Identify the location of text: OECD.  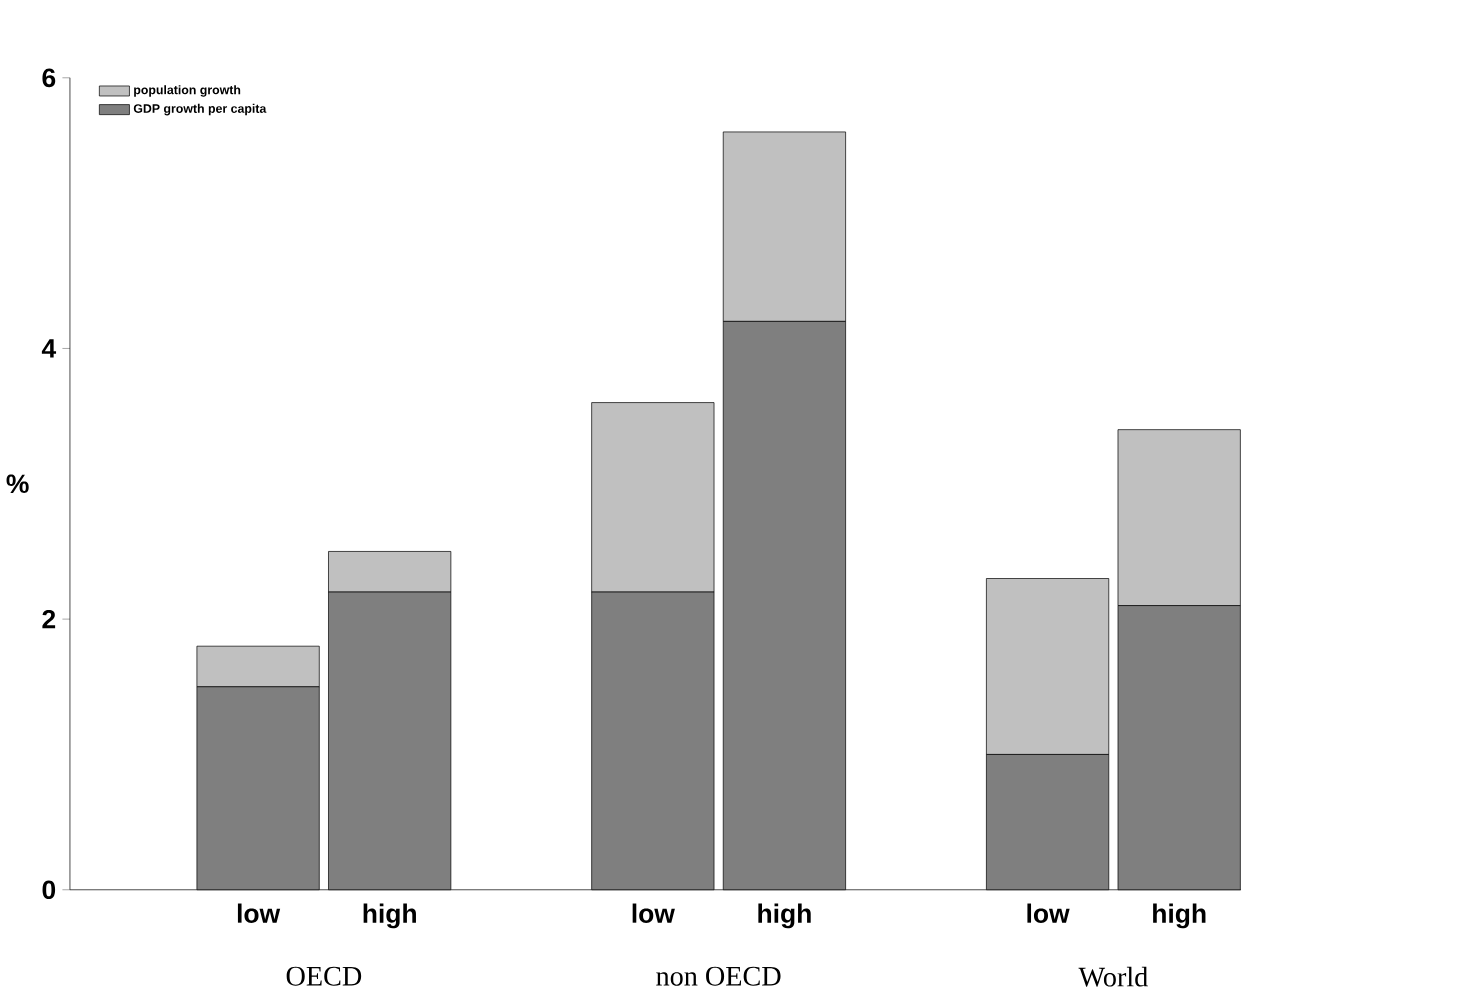
(324, 976).